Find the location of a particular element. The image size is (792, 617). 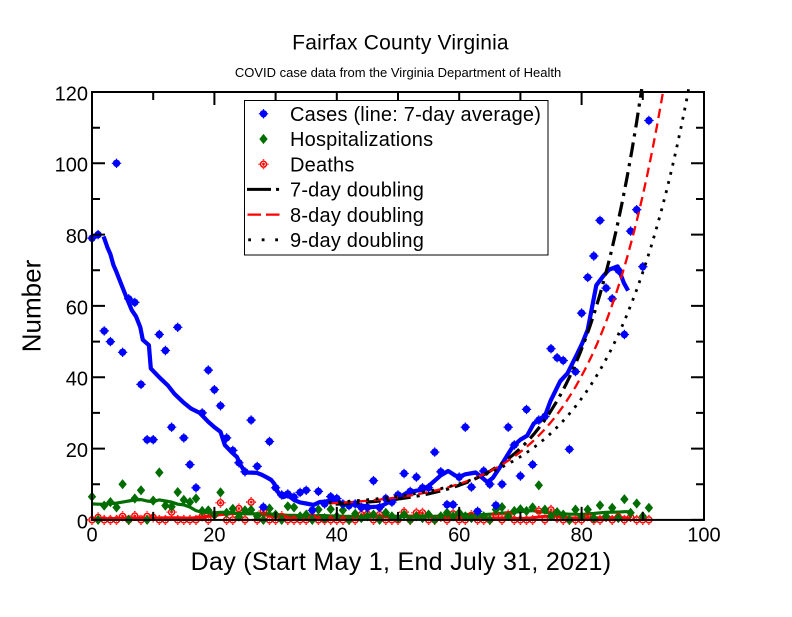

svg-text: 9-day doubling is located at coordinates (357, 241).